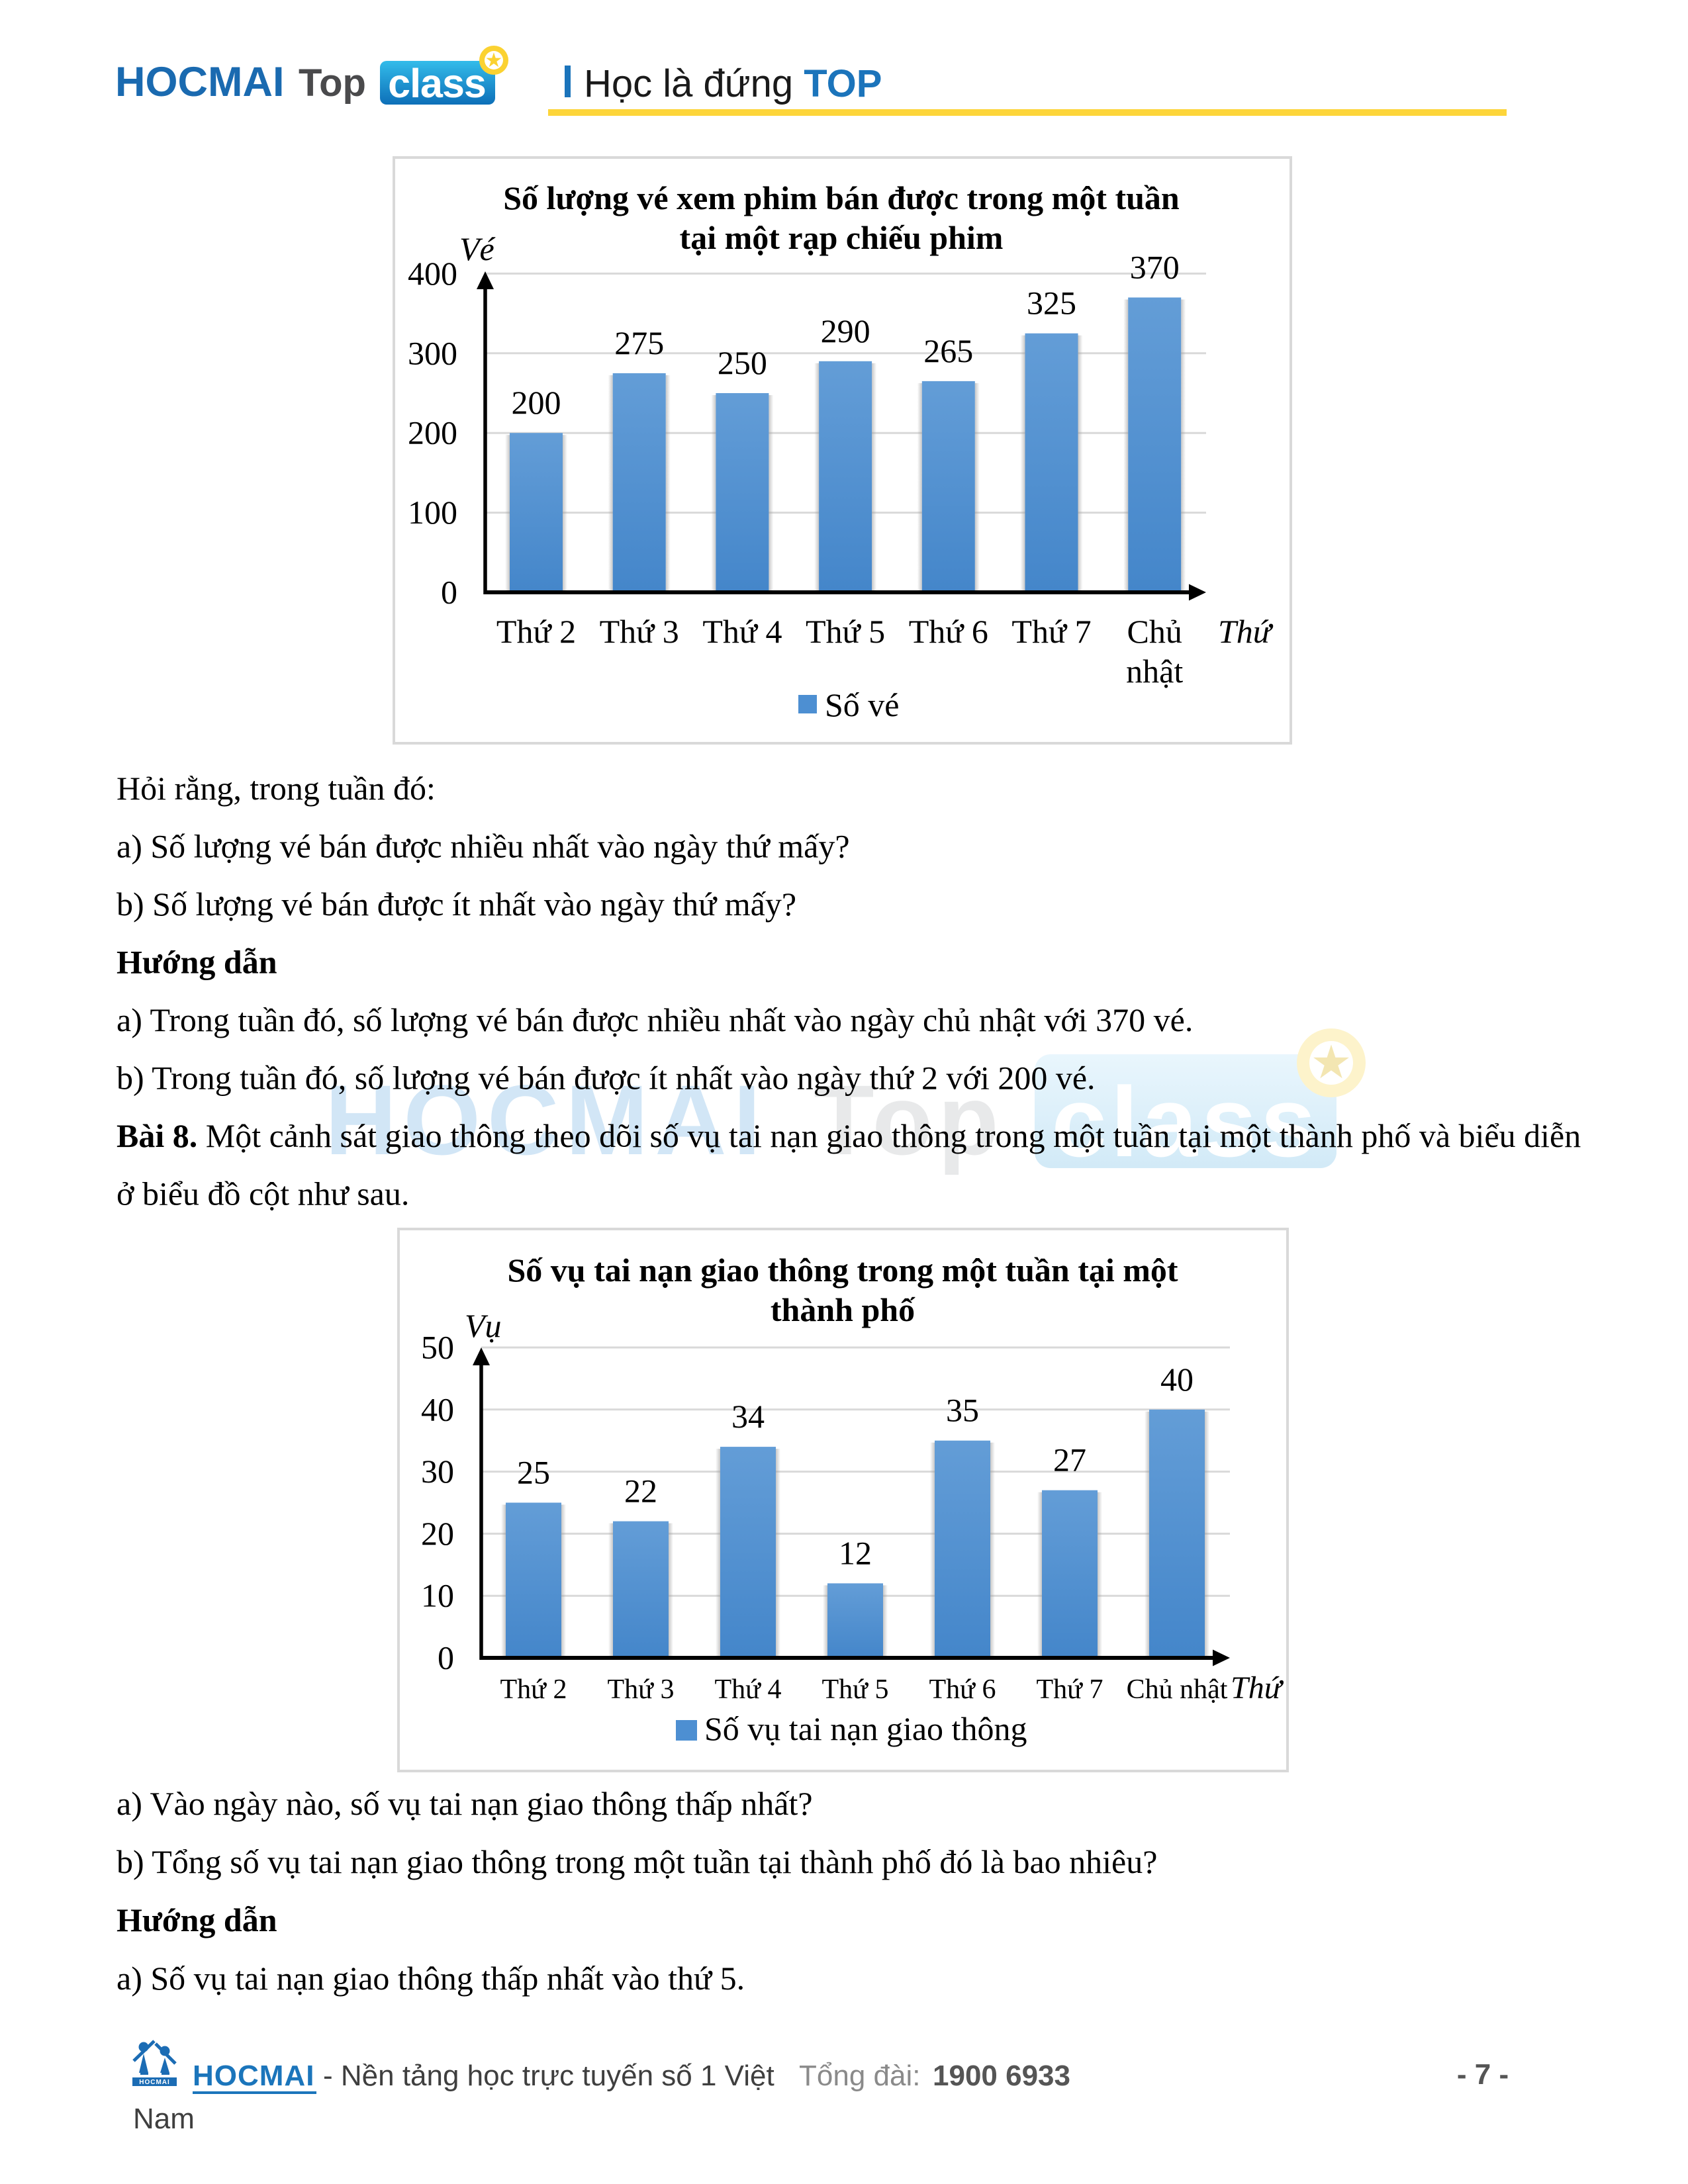 This screenshot has width=1688, height=2184. Describe the element at coordinates (437, 1471) in the screenshot. I see `svg-text: 30` at that location.